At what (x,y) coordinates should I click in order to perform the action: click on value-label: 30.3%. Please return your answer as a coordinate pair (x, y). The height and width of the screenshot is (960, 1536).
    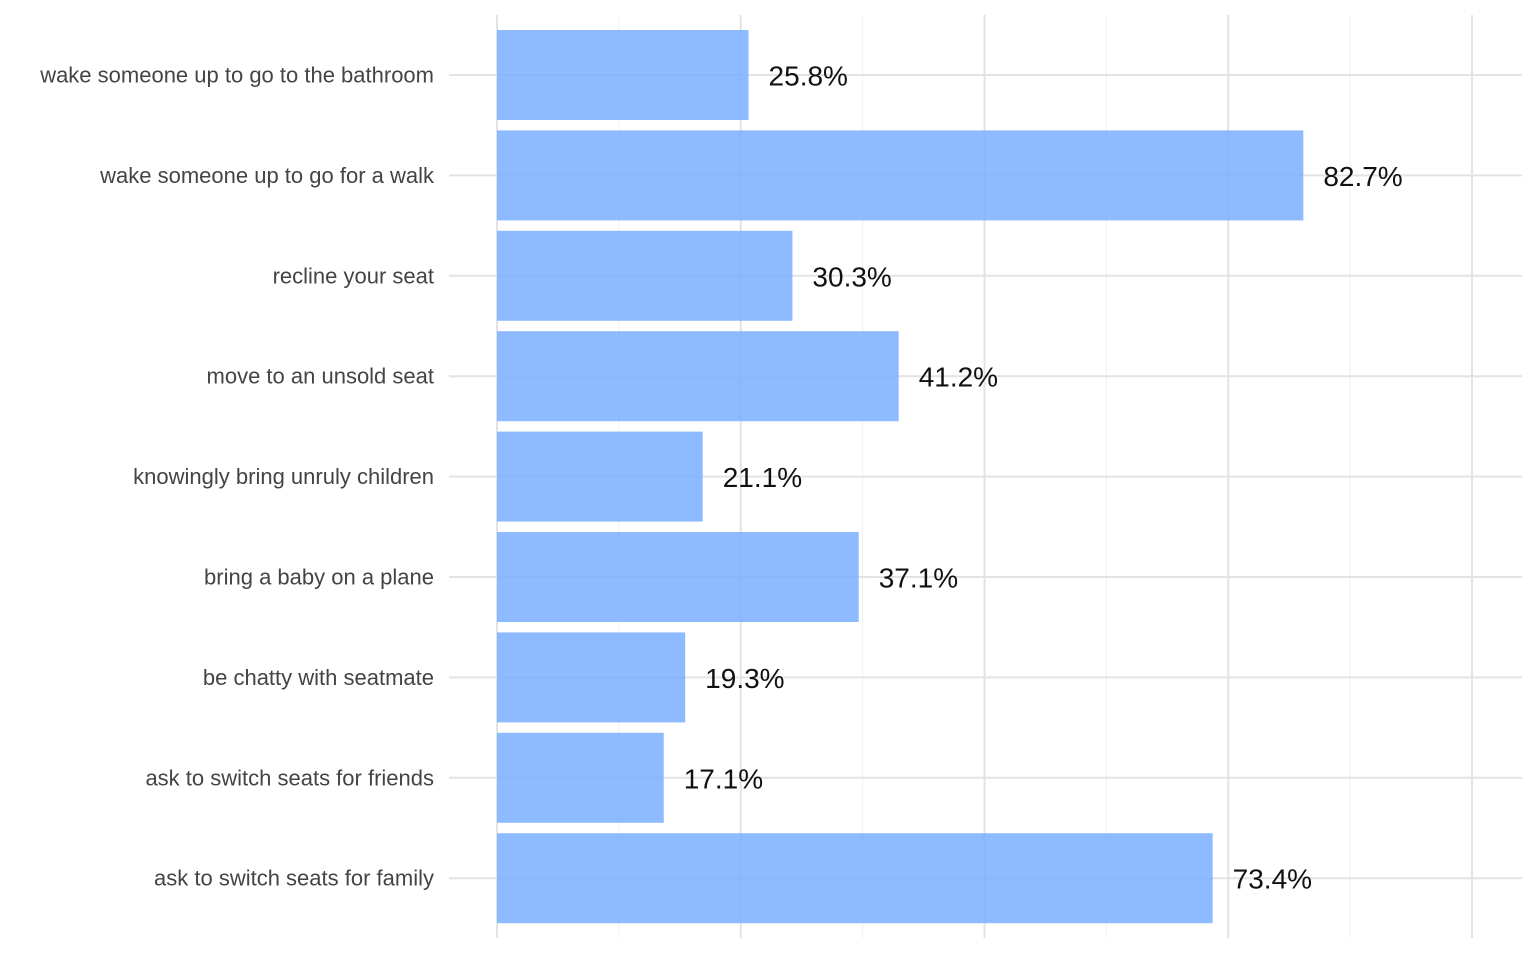
    Looking at the image, I should click on (851, 276).